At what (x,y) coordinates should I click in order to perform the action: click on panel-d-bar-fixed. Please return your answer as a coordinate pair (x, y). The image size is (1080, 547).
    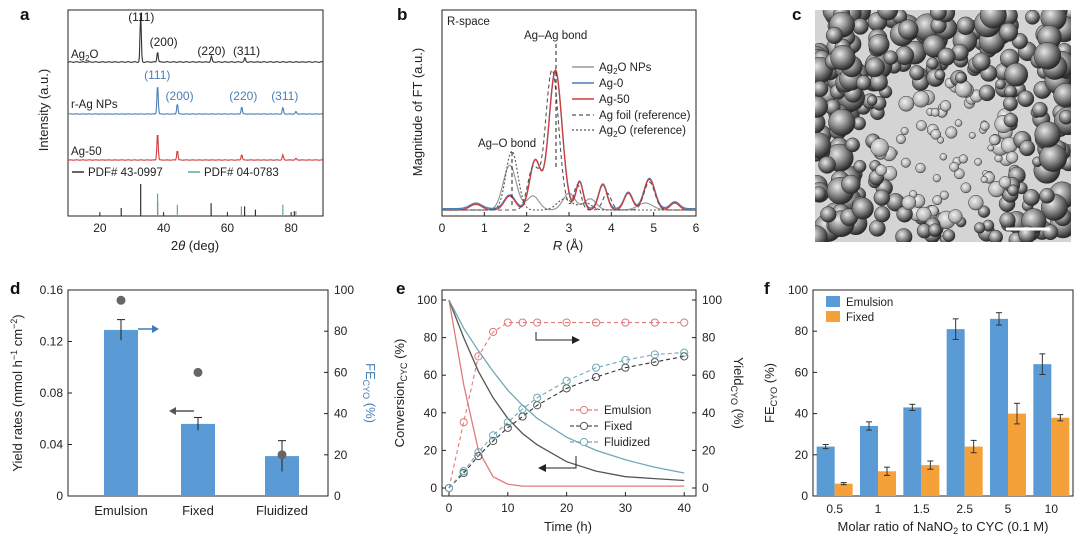
    Looking at the image, I should click on (198, 459).